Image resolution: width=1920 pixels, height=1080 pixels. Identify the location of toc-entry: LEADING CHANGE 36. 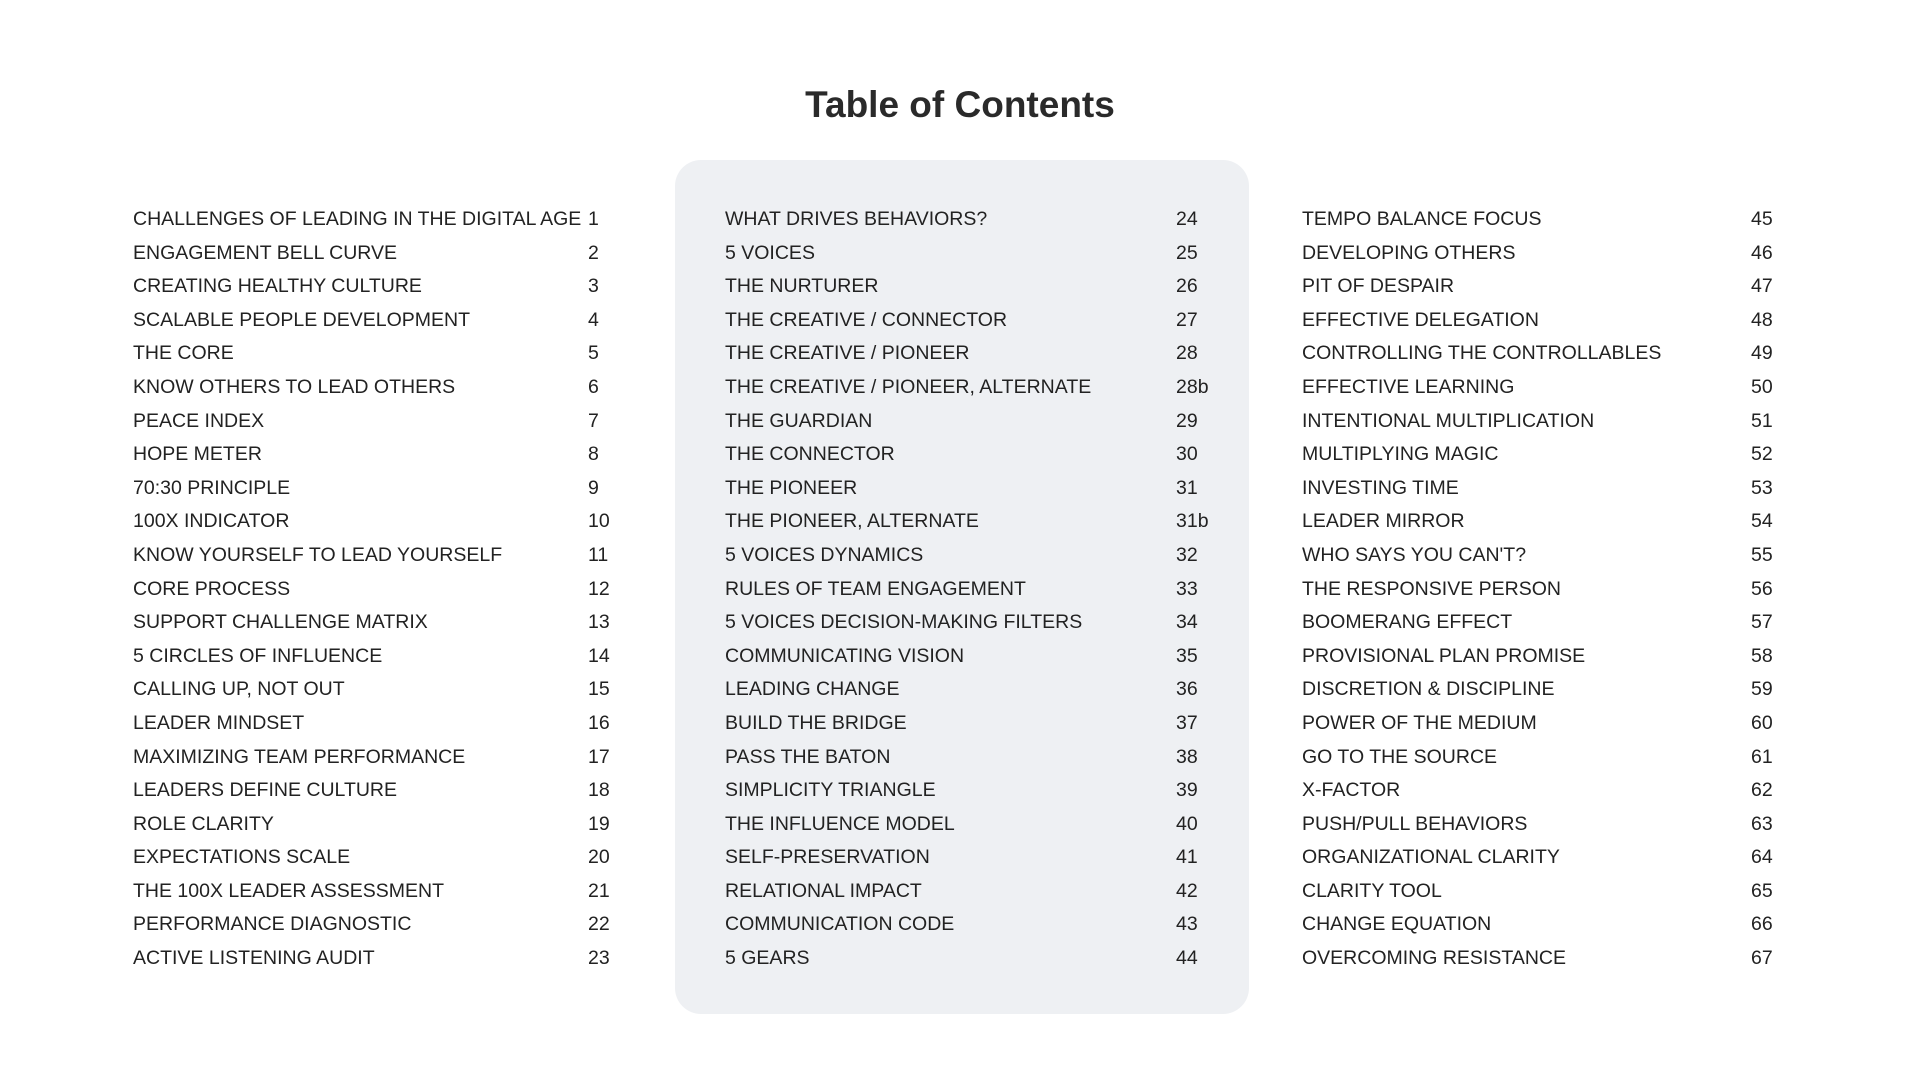
(965, 692).